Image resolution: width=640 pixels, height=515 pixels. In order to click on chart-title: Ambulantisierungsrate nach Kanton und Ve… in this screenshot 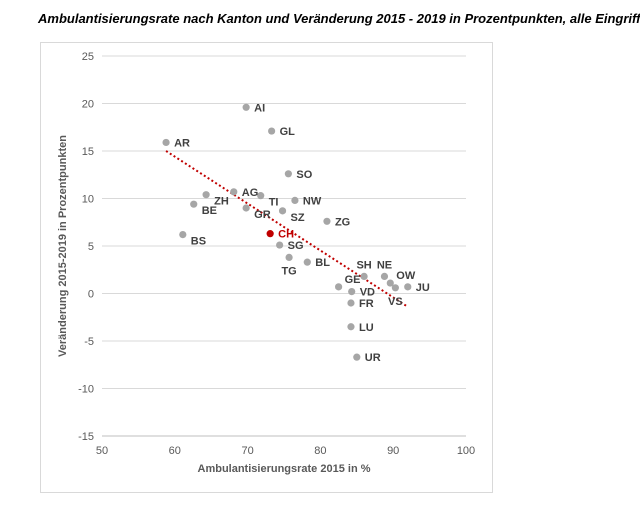, I will do `click(339, 18)`.